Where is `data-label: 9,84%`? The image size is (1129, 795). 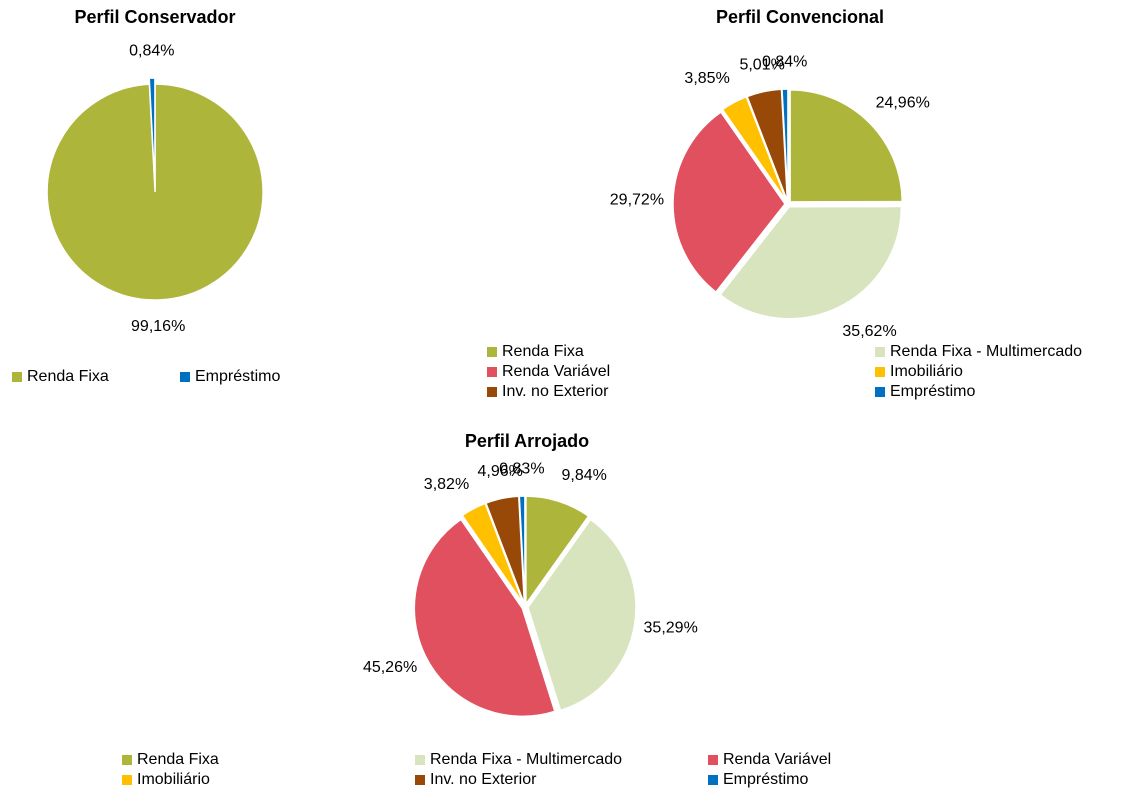 data-label: 9,84% is located at coordinates (584, 475).